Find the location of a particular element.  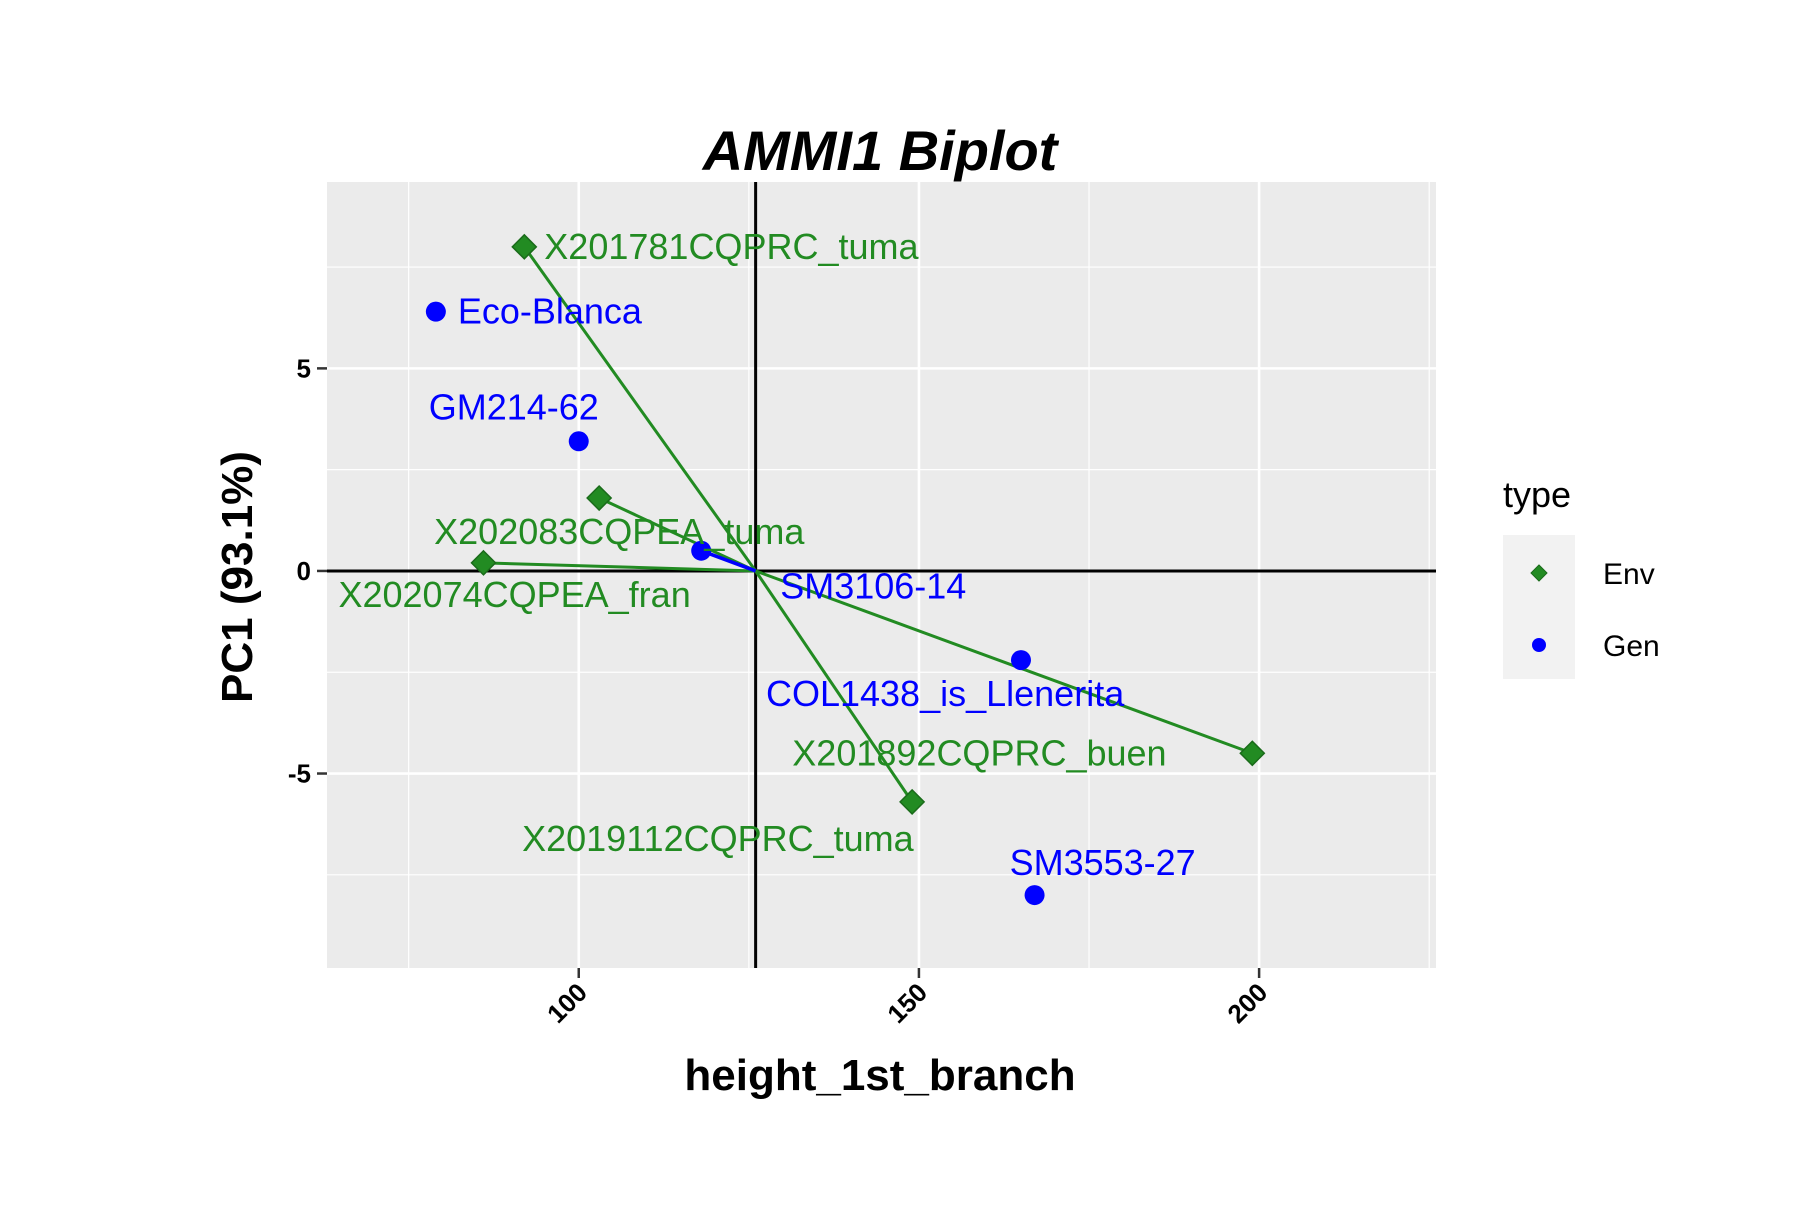

legend: Env Gen is located at coordinates (1581, 607).